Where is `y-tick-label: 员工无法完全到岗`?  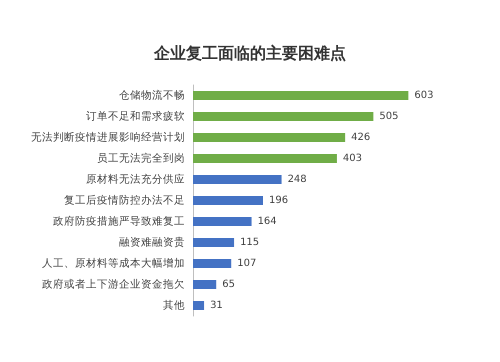
y-tick-label: 员工无法完全到岗 is located at coordinates (141, 158).